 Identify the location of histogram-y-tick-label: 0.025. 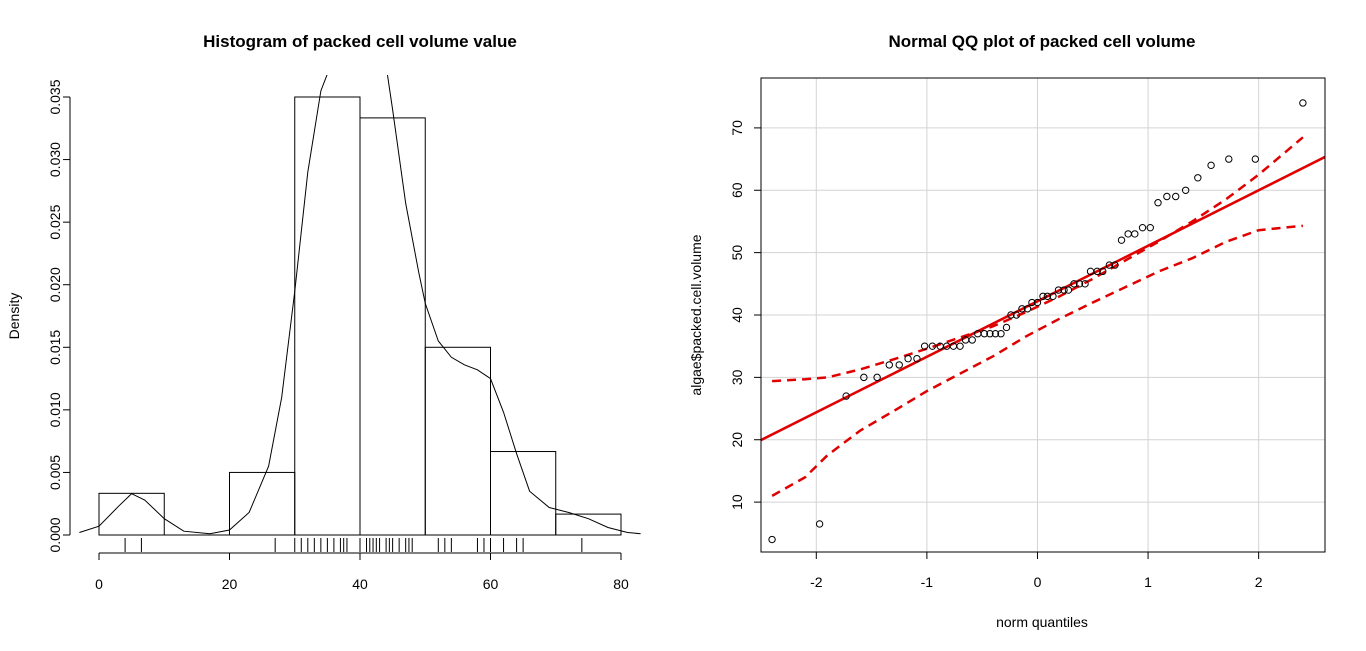
(55, 221).